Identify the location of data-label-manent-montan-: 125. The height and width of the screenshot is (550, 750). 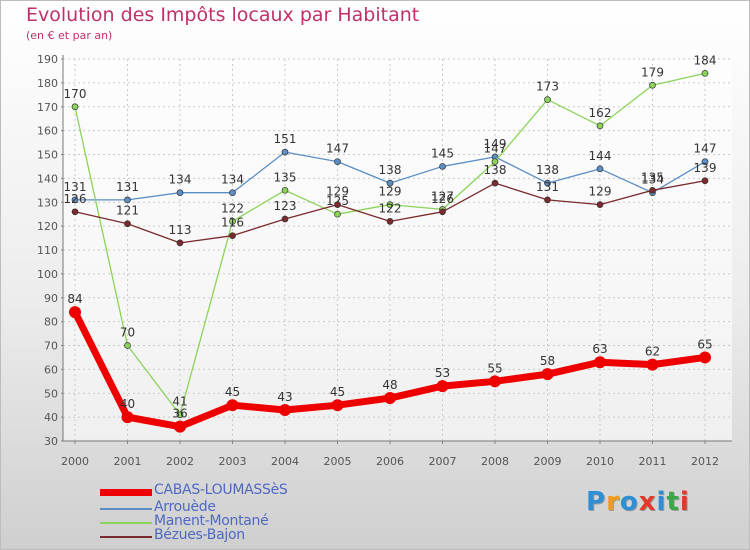
(337, 201).